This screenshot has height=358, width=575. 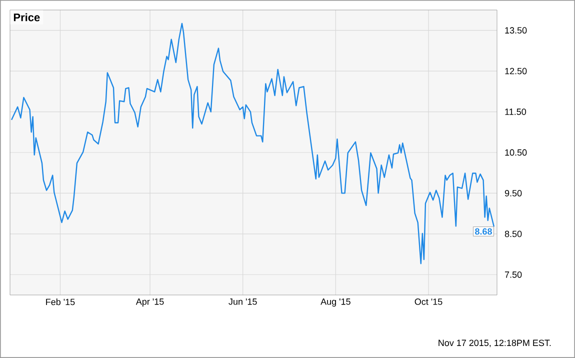 I want to click on y-tick-label: 10.50, so click(x=516, y=152).